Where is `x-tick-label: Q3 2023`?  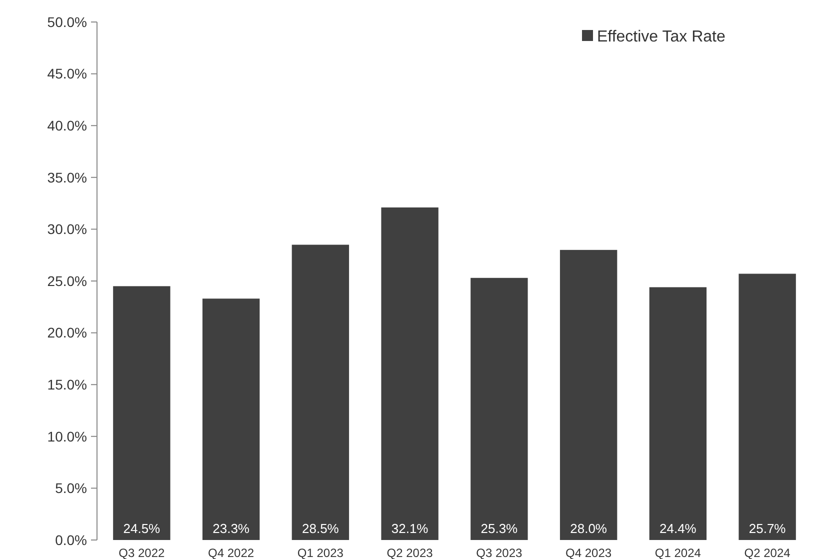
x-tick-label: Q3 2023 is located at coordinates (499, 552).